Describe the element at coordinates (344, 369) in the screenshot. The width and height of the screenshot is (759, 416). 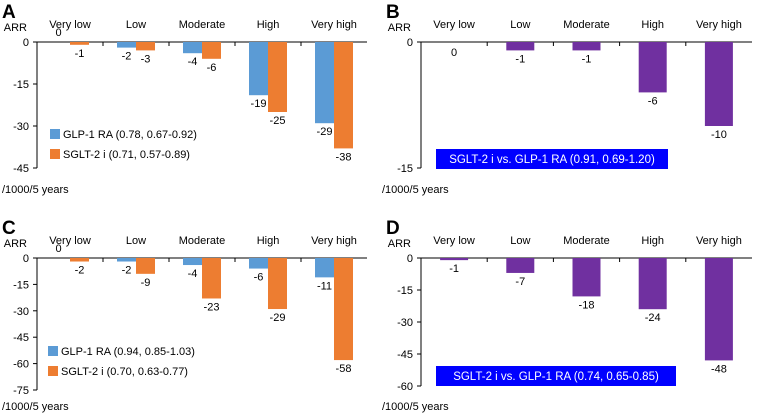
I see `data-label: -58` at that location.